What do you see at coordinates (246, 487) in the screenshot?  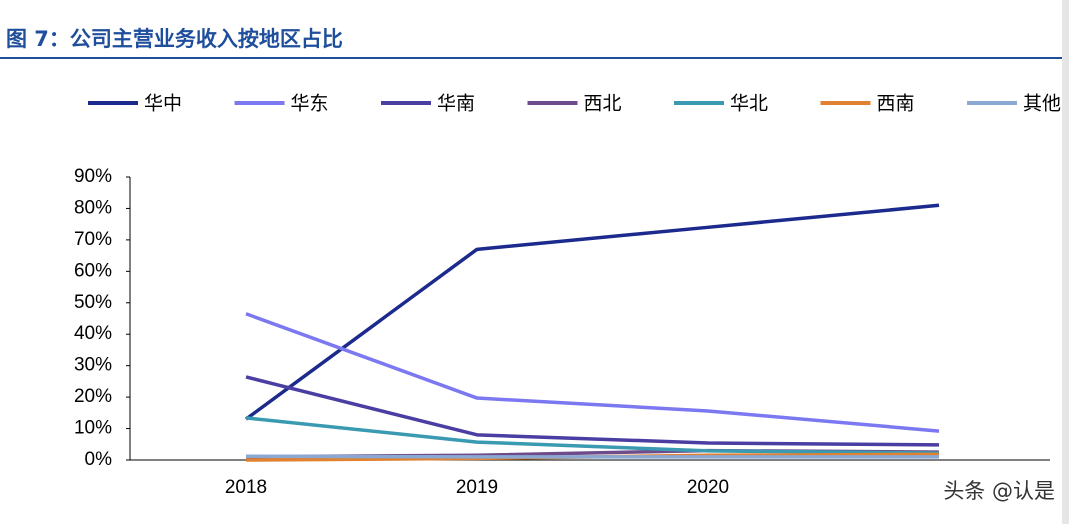 I see `x-tick-label: 2018` at bounding box center [246, 487].